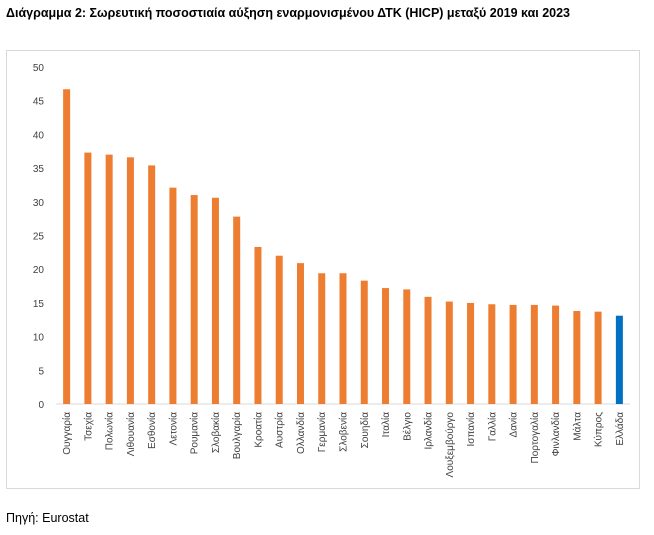 Image resolution: width=654 pixels, height=535 pixels. I want to click on x-tick-label: Ελλάδα, so click(620, 429).